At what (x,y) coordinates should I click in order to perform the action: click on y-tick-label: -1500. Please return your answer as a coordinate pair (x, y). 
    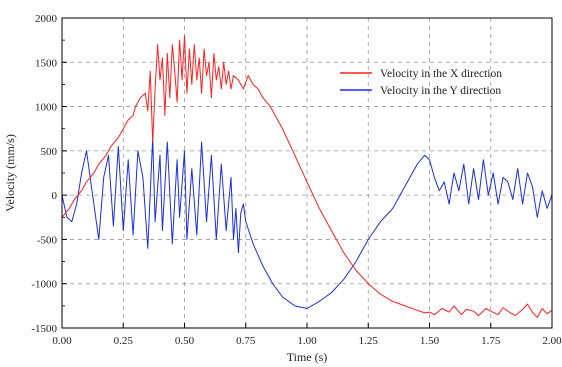
    Looking at the image, I should click on (44, 329).